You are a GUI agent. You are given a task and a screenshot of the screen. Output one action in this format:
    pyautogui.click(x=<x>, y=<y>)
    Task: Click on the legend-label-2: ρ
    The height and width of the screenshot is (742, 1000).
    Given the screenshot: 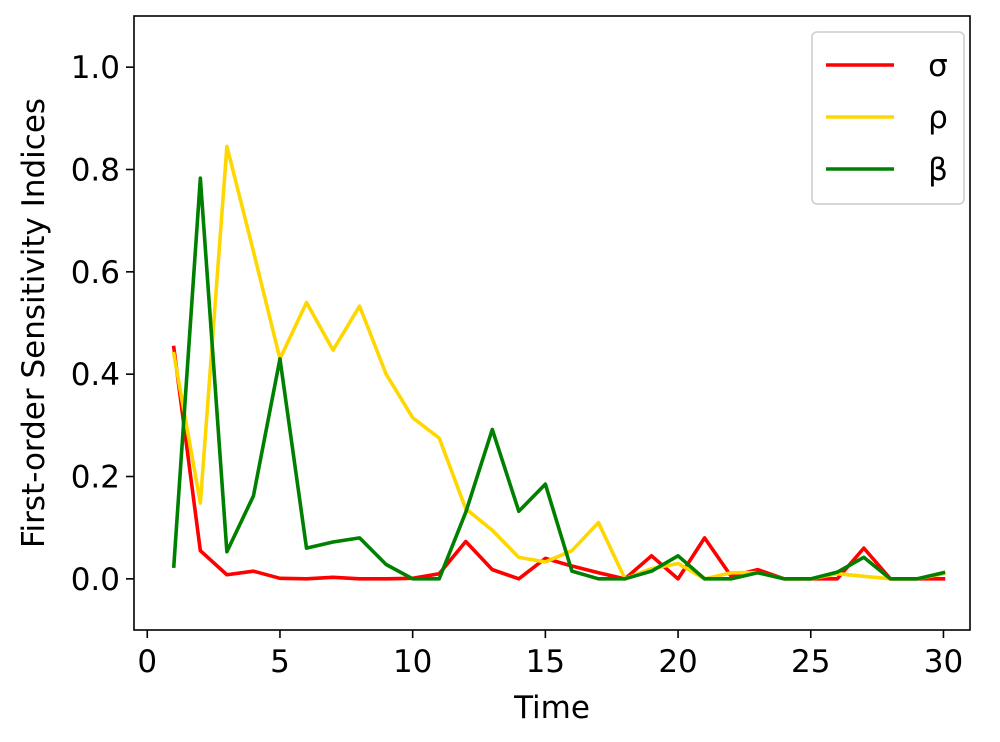 What is the action you would take?
    pyautogui.click(x=938, y=118)
    